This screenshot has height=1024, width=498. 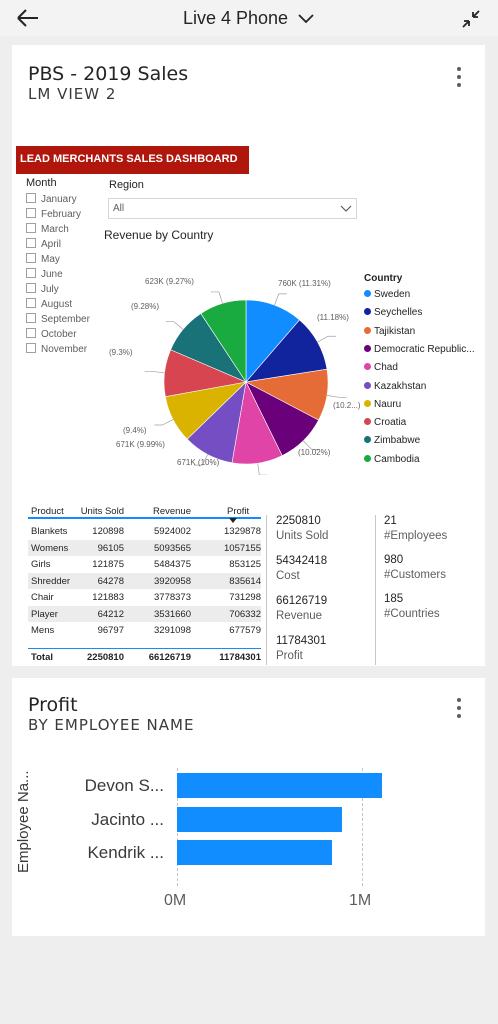 What do you see at coordinates (49, 531) in the screenshot?
I see `table-cell: Blankets` at bounding box center [49, 531].